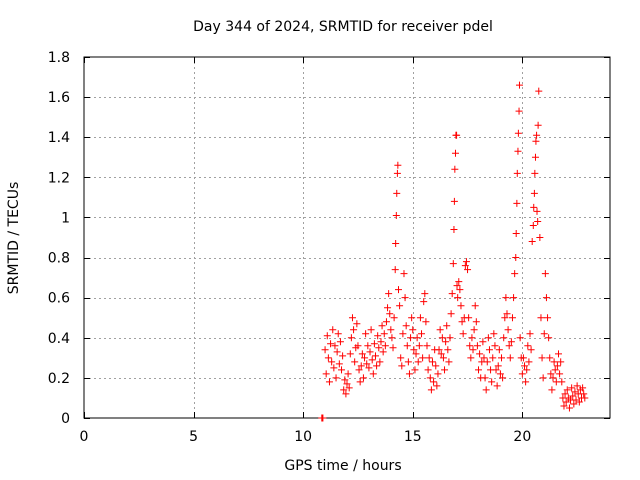 This screenshot has width=640, height=480. I want to click on y-tick-label: 0.4, so click(59, 339).